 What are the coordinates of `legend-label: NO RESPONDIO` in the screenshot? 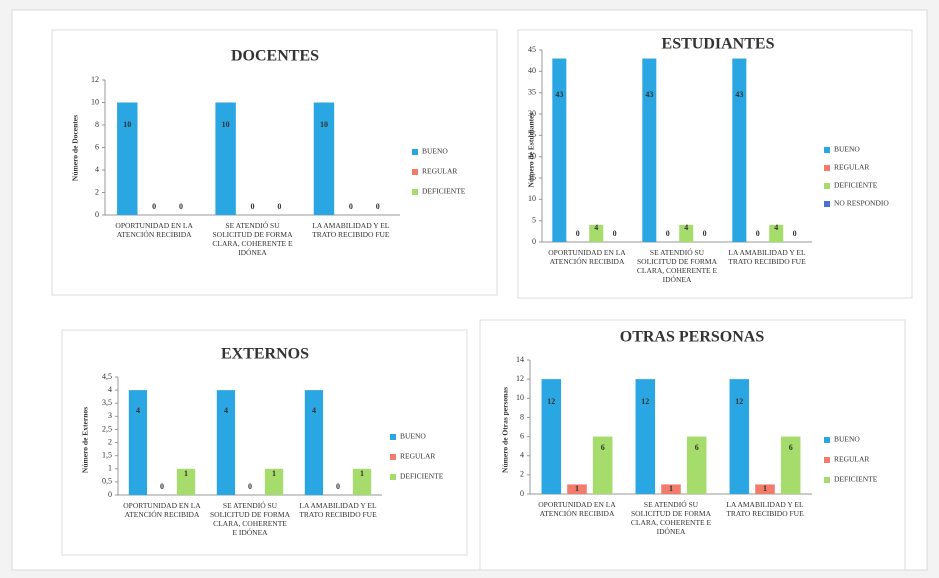 It's located at (861, 203).